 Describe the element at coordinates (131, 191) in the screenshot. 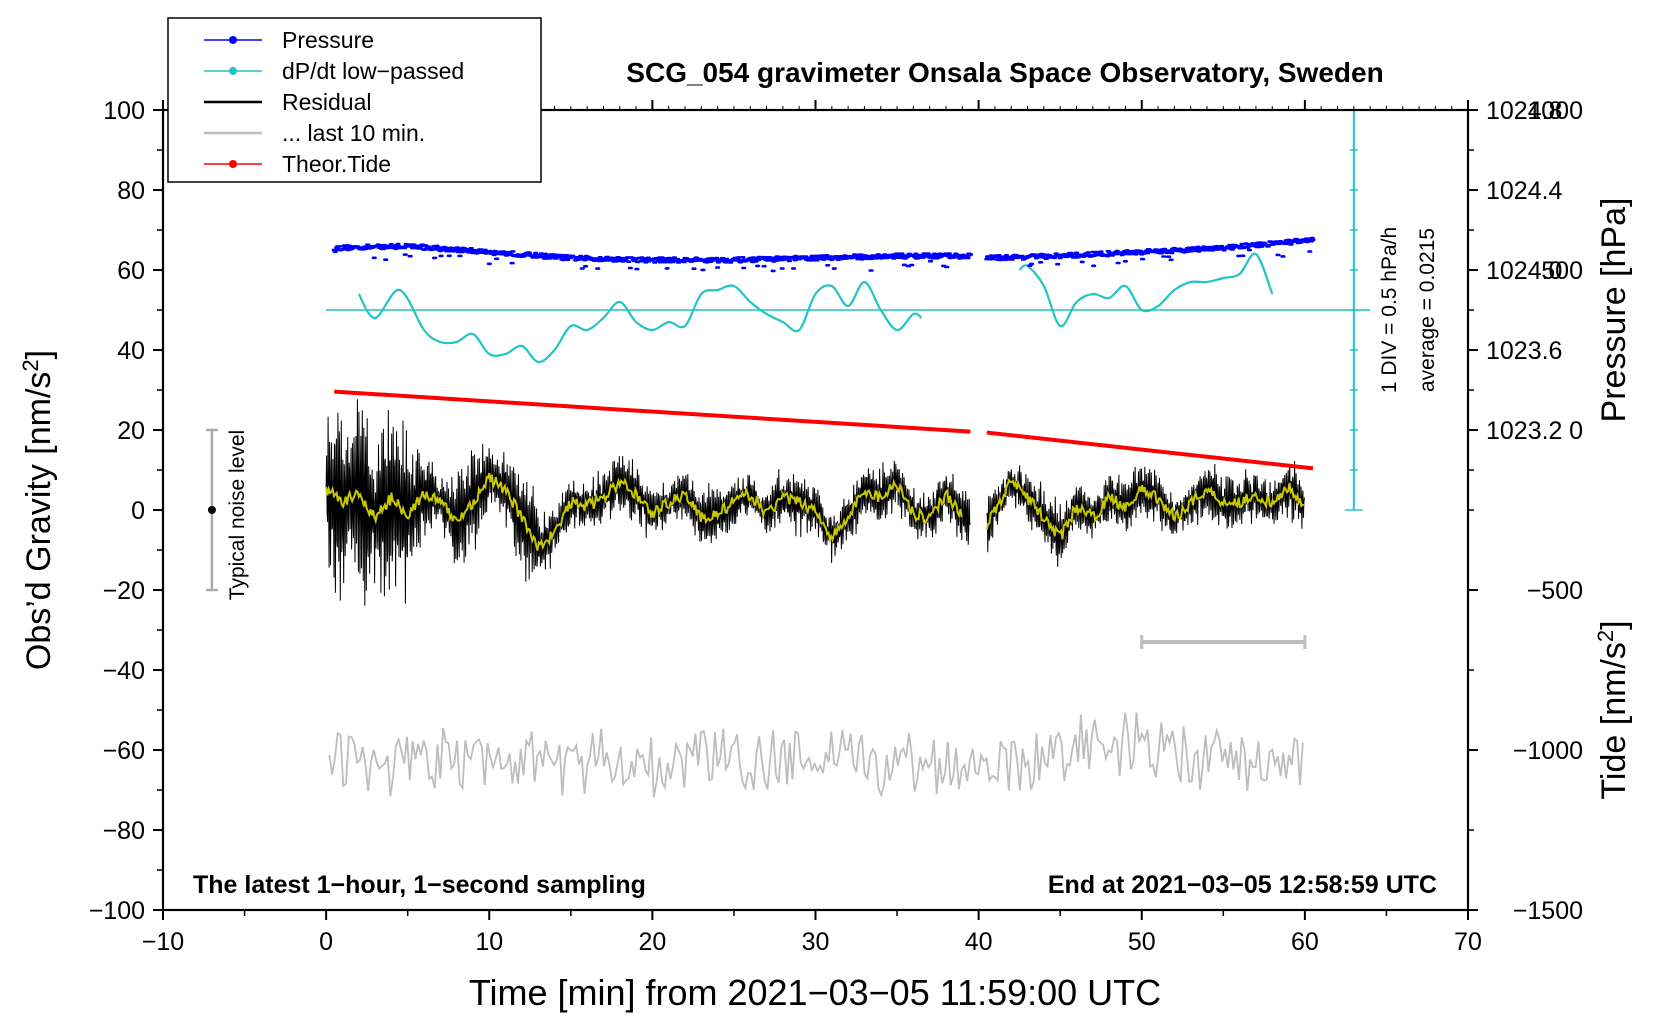

I see `y-tick-label: 80` at that location.